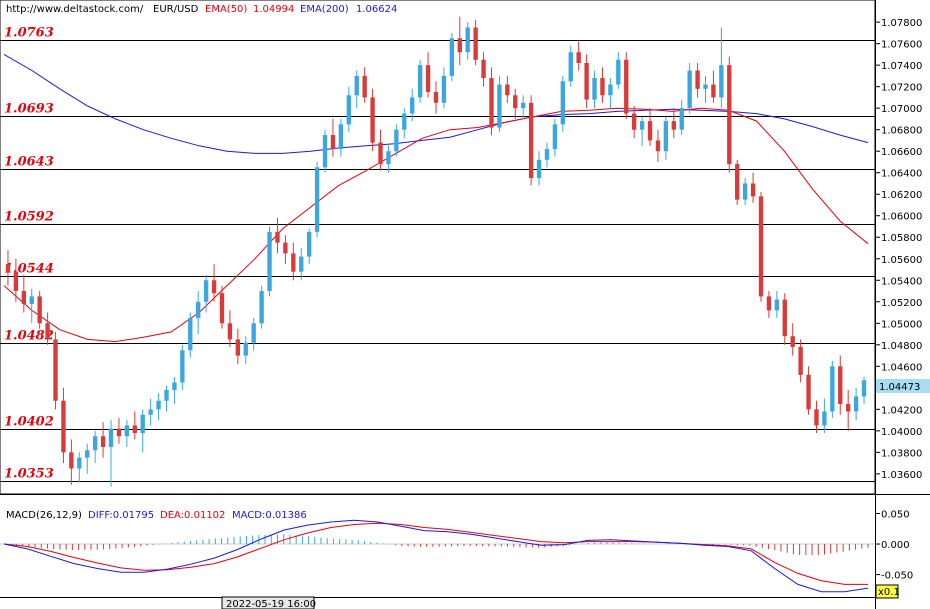 The width and height of the screenshot is (930, 609). What do you see at coordinates (901, 217) in the screenshot?
I see `price-tick-label: 1.06000` at bounding box center [901, 217].